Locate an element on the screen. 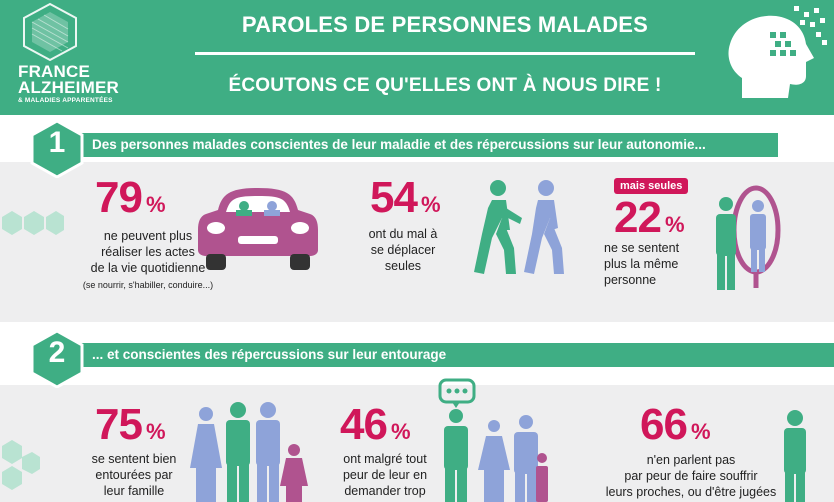 Image resolution: width=834 pixels, height=502 pixels. walking-people-icon is located at coordinates (519, 227).